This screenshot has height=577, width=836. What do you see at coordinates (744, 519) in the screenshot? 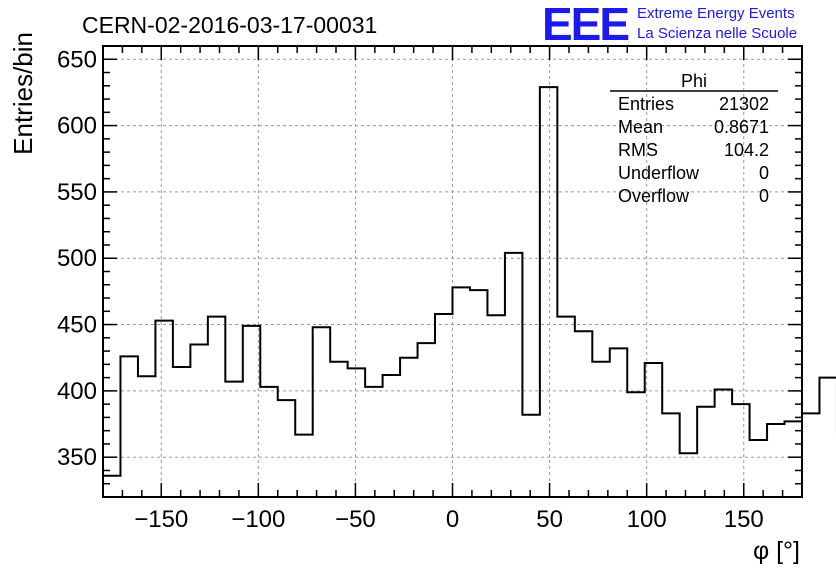
I see `x-tick-label: 150` at bounding box center [744, 519].